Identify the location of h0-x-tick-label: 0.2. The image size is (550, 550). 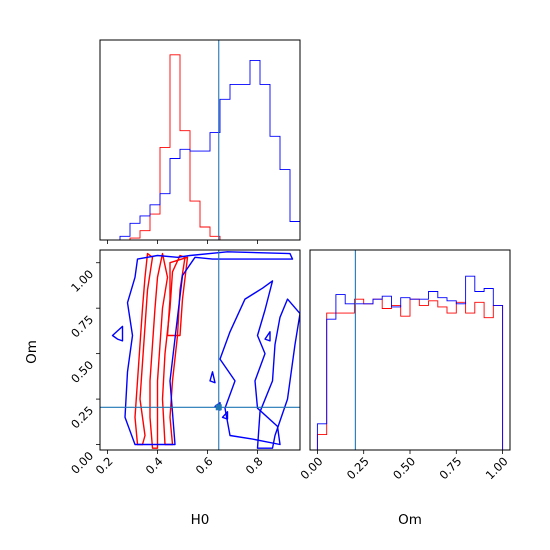
(104, 465).